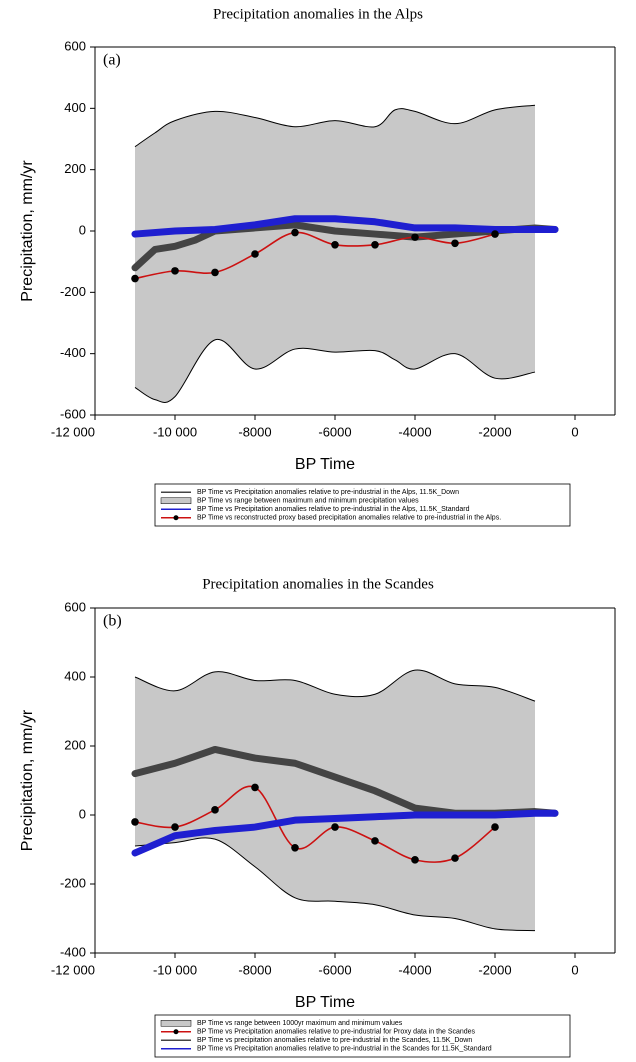 This screenshot has height=1062, width=636. What do you see at coordinates (112, 60) in the screenshot?
I see `panel-label: (a)` at bounding box center [112, 60].